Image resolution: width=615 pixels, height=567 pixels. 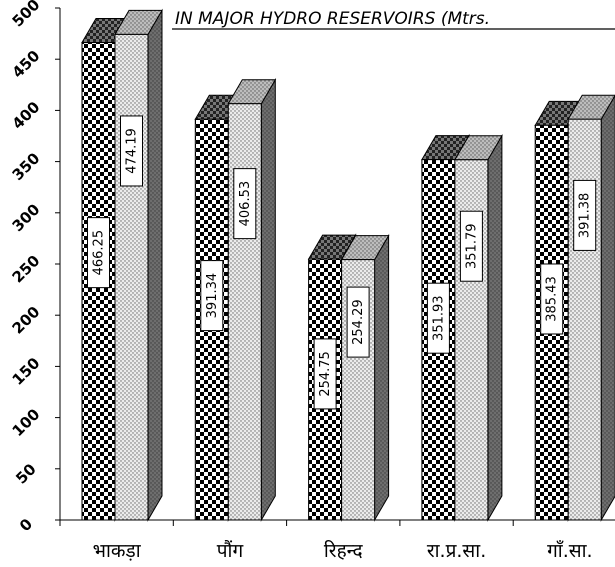 I want to click on data-label: 391.34, so click(x=212, y=296).